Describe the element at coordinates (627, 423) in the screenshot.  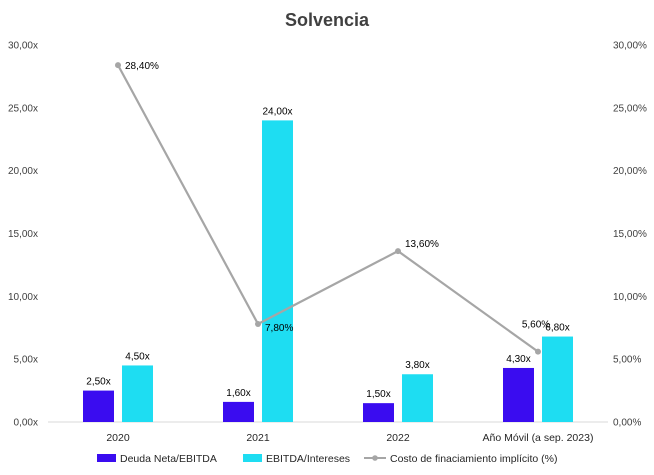
I see `y-right-tick-label: 0,00%` at that location.